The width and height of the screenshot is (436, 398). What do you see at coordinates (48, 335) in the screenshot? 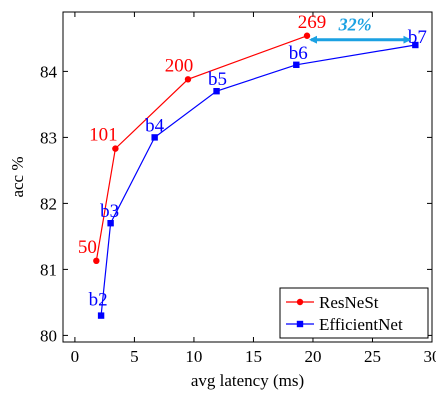
I see `y-tick-label: 80` at bounding box center [48, 335].